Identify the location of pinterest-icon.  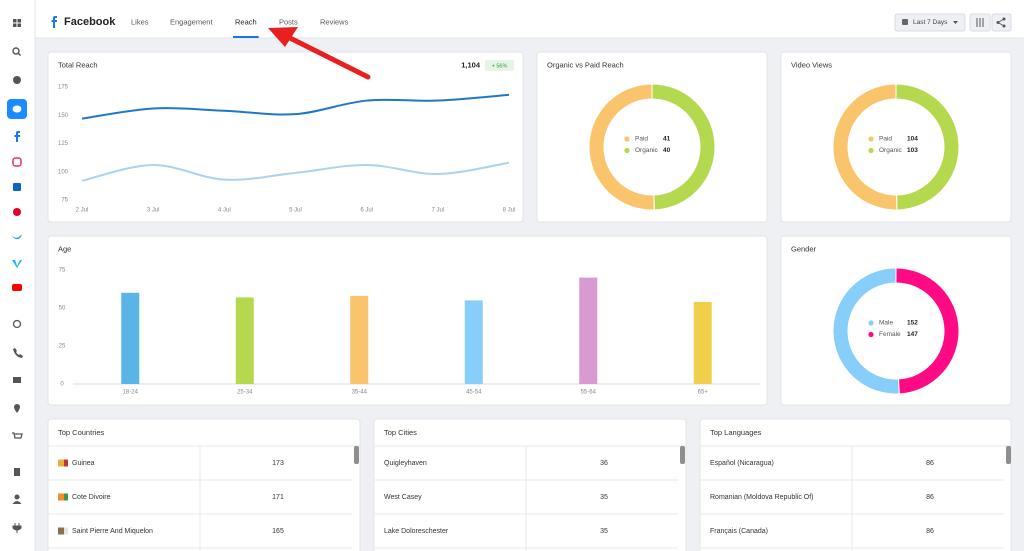
(17, 212).